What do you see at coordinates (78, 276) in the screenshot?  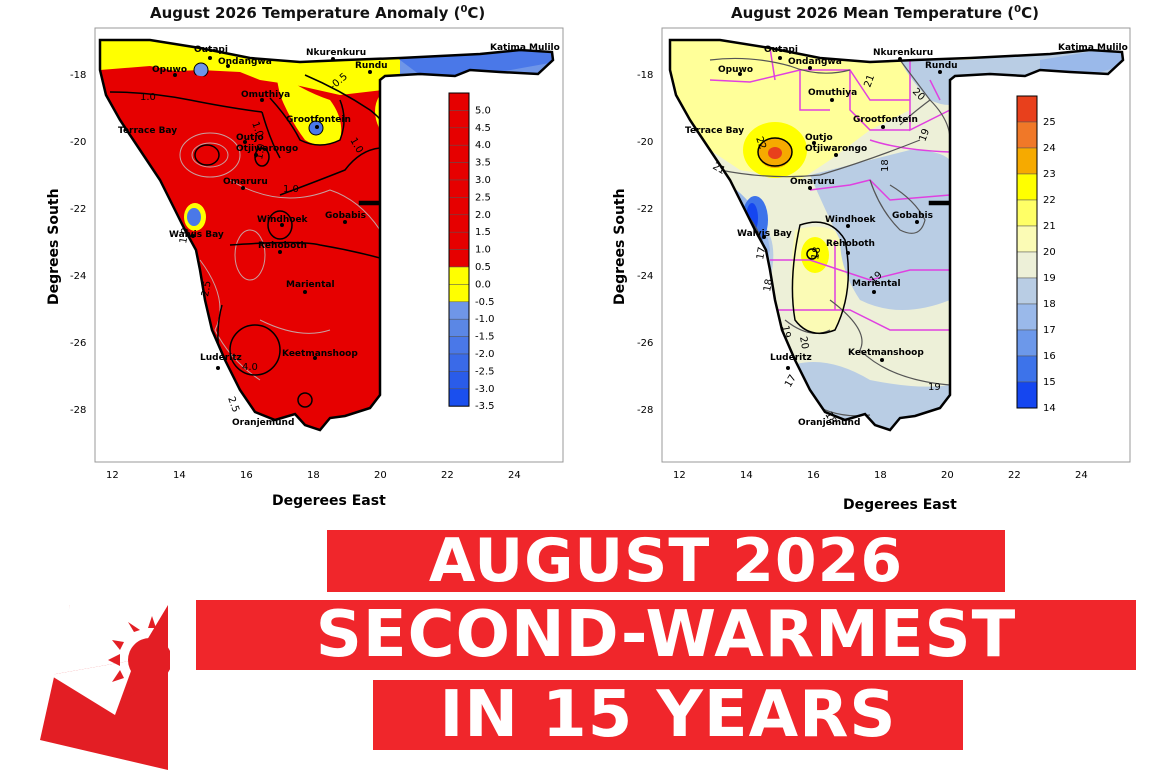 I see `left-y-tick: -24` at bounding box center [78, 276].